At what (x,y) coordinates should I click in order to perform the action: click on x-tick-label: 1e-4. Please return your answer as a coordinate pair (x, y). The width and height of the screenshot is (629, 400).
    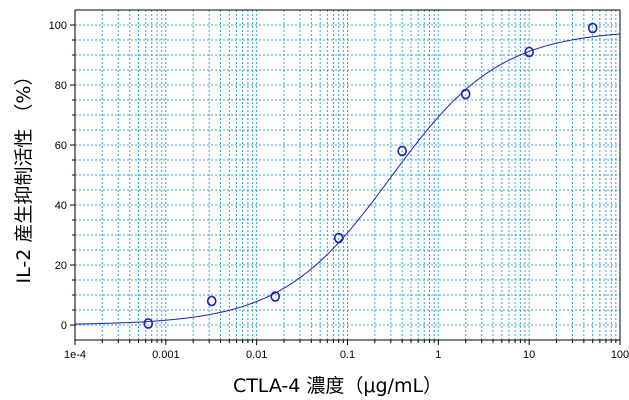
    Looking at the image, I should click on (75, 355).